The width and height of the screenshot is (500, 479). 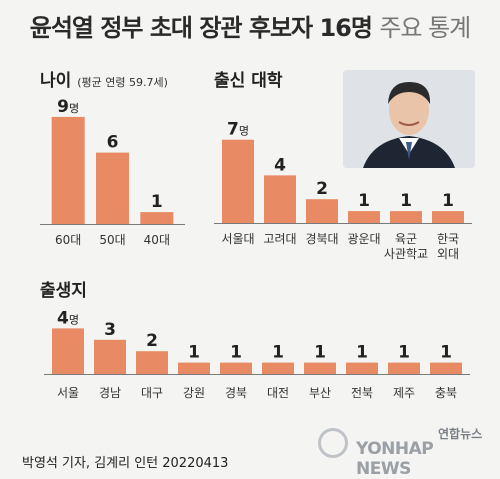 I want to click on age-category-label: 50대, so click(x=112, y=240).